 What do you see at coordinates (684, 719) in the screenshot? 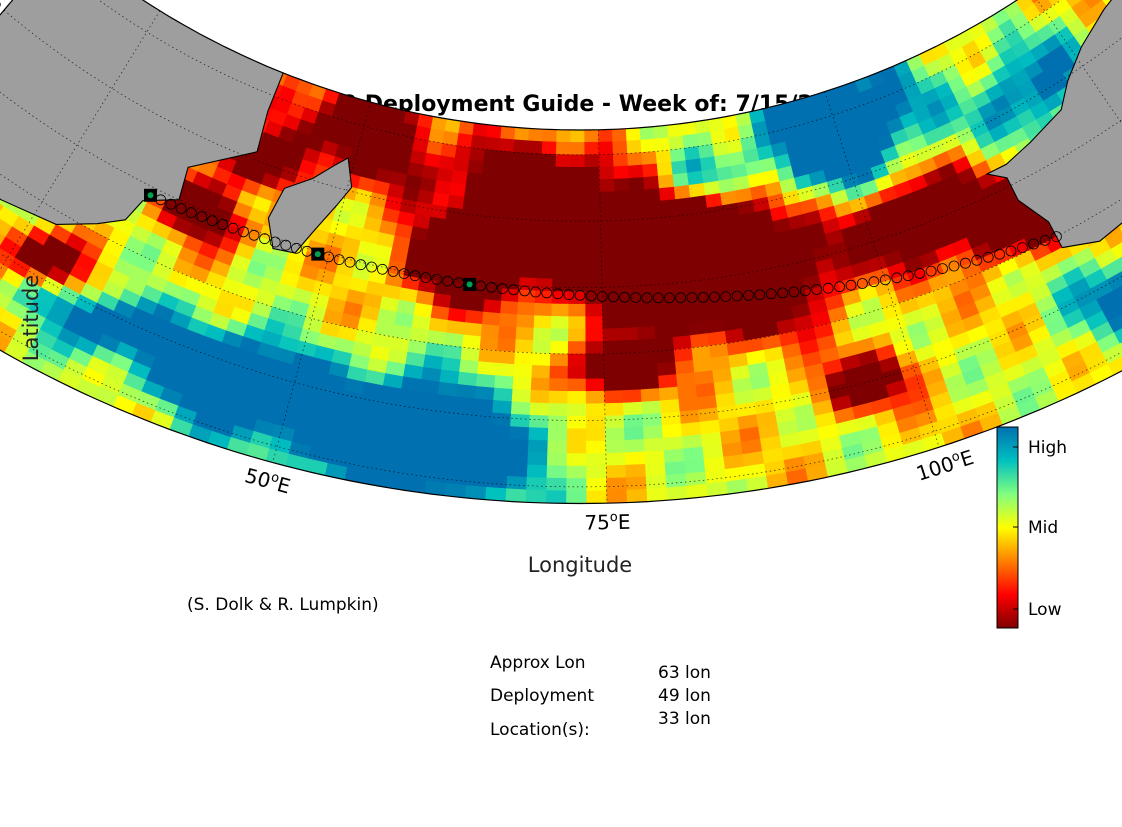
I see `deployment-value-3: 33 lon` at bounding box center [684, 719].